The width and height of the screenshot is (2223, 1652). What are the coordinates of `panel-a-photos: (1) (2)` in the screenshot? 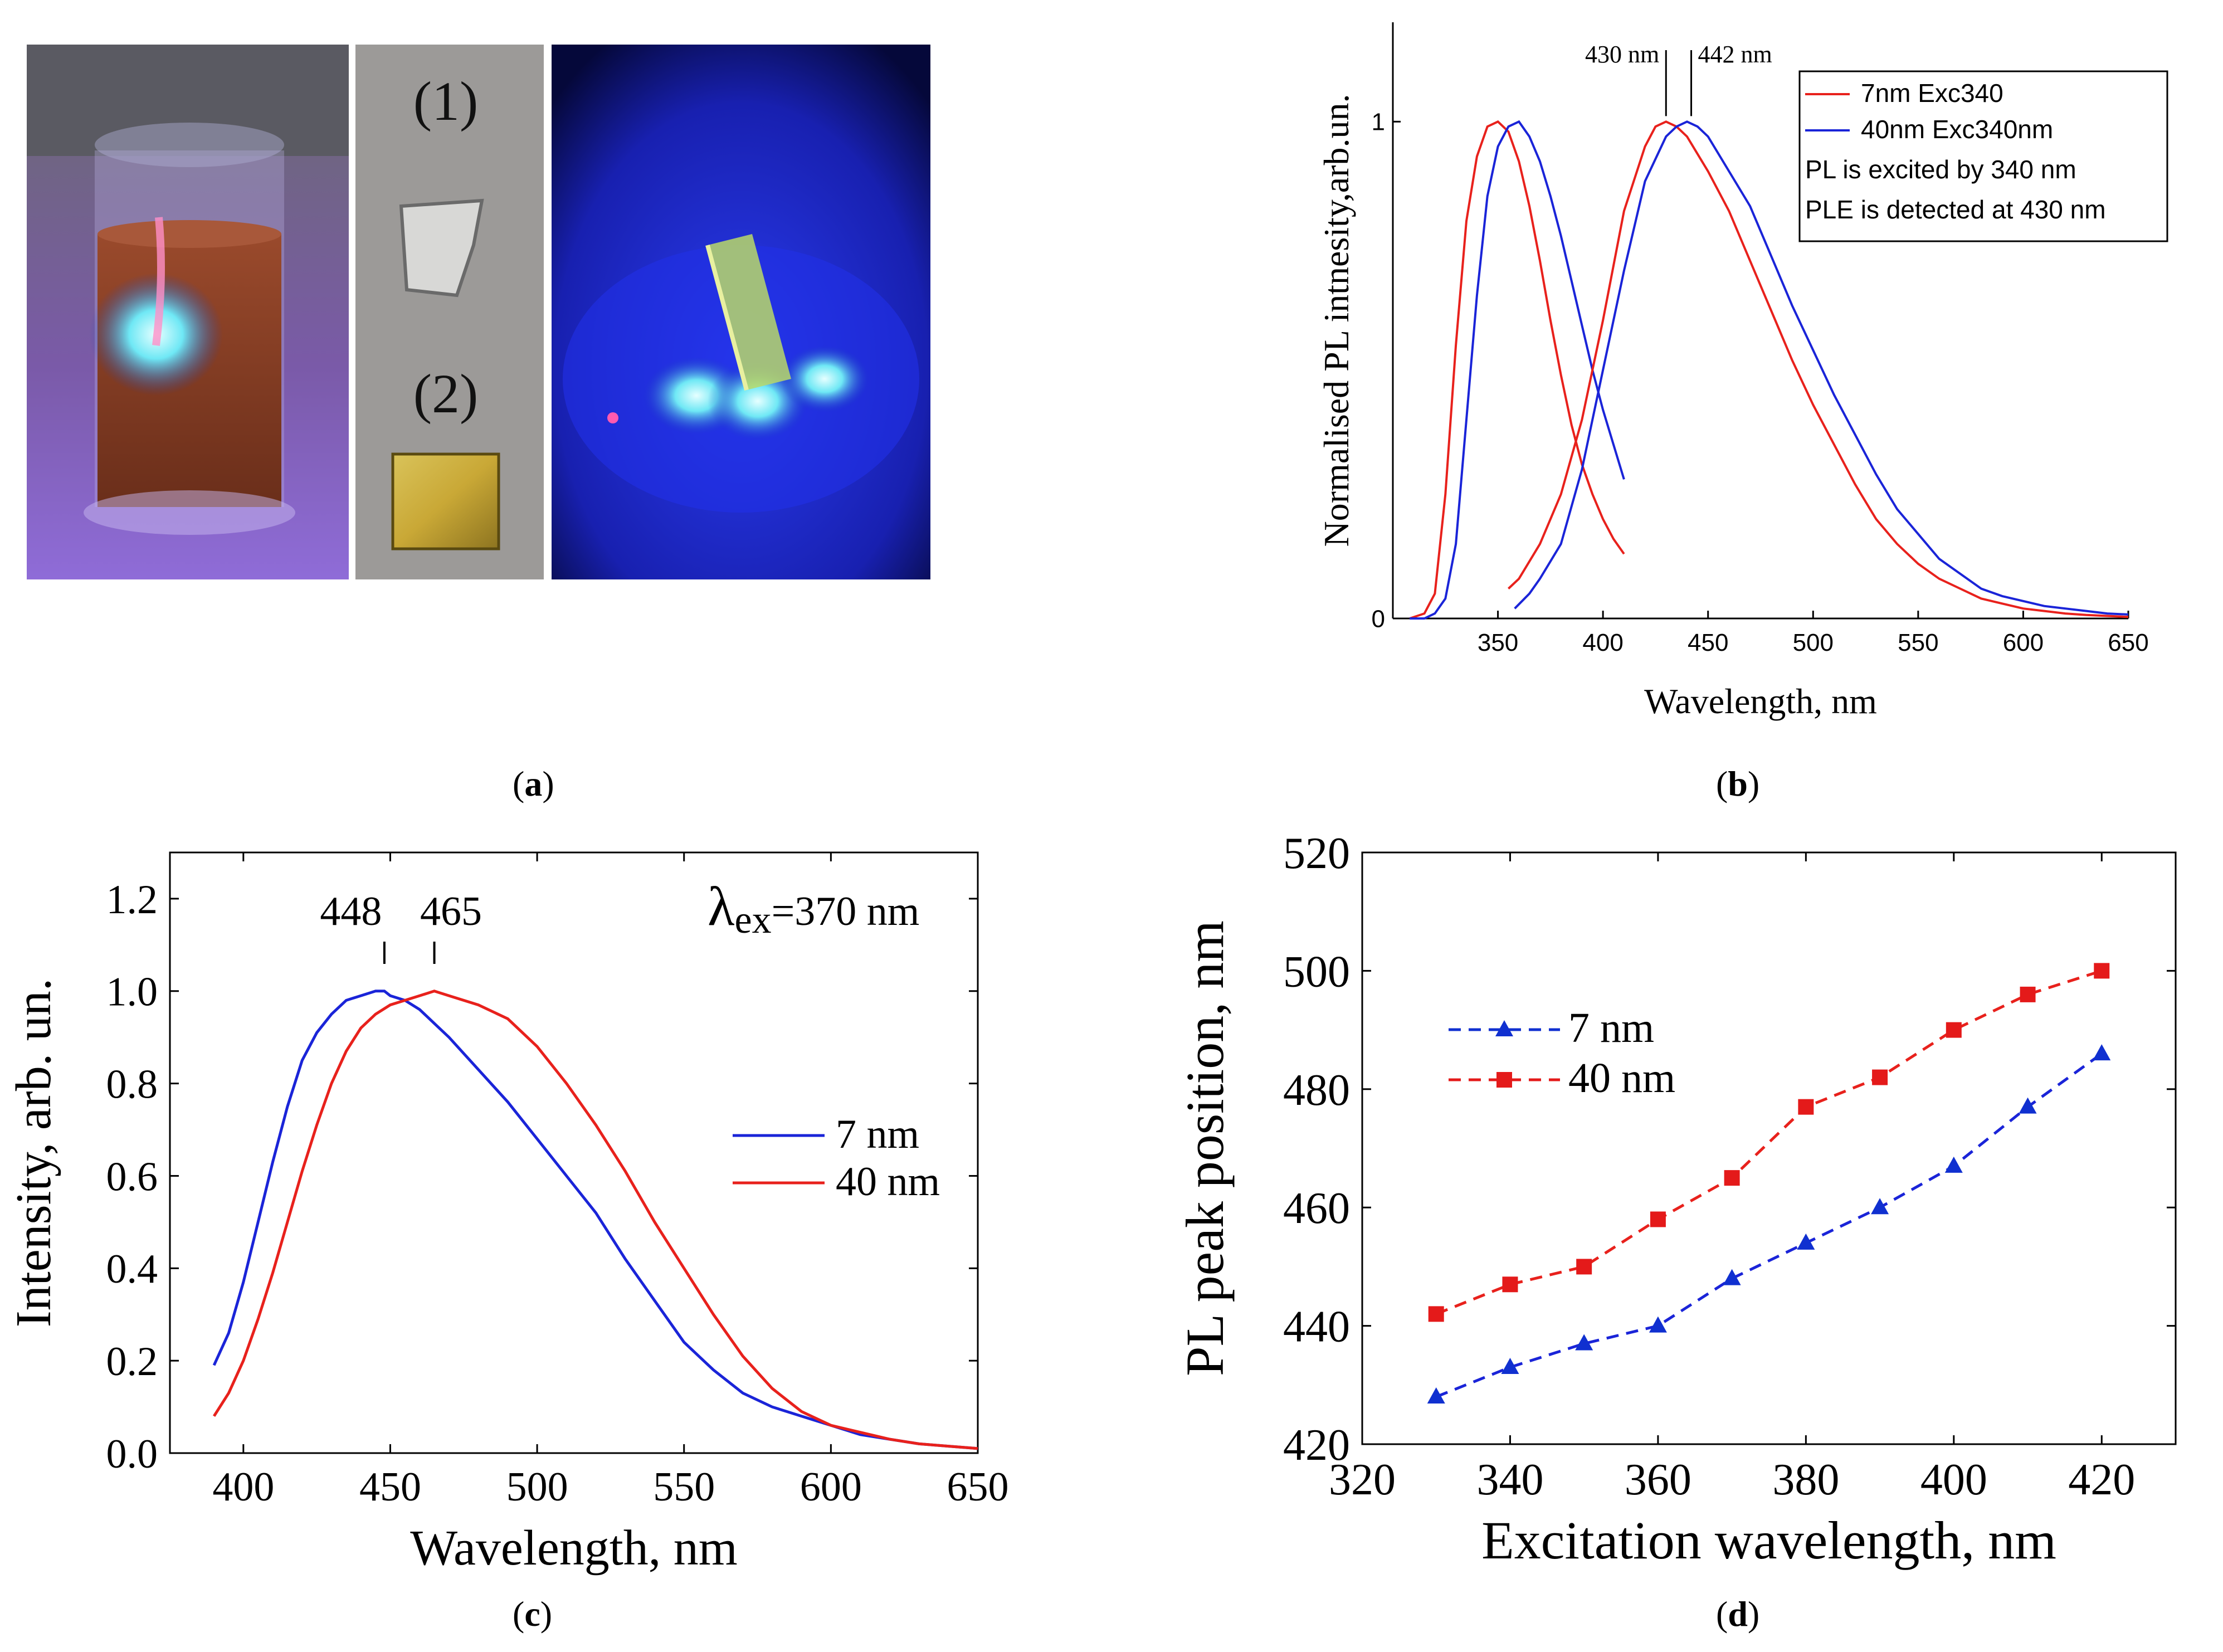 It's located at (479, 312).